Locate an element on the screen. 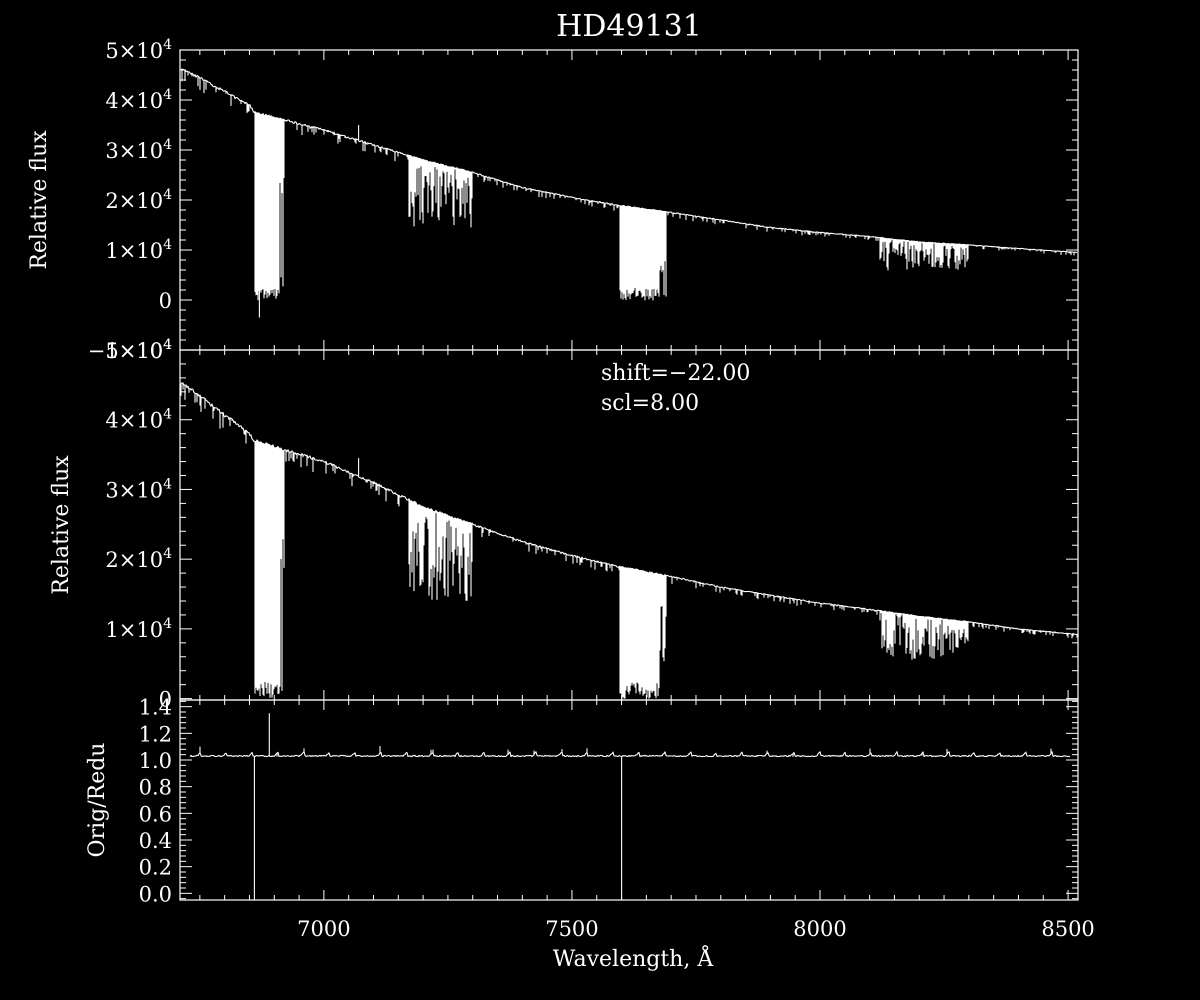 The image size is (1200, 1000). middle-ytick-label: 4×104 is located at coordinates (138, 420).